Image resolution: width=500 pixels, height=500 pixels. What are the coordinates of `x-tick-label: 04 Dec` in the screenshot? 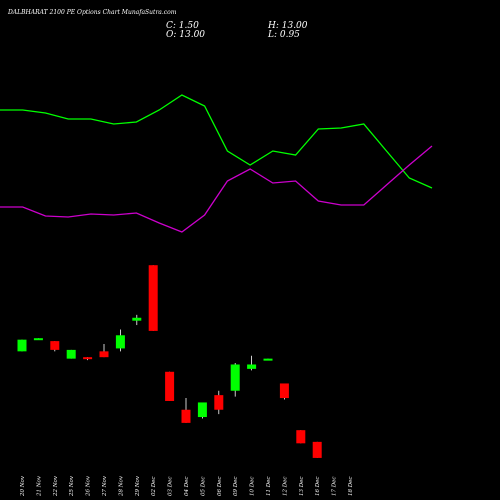 It's located at (187, 487).